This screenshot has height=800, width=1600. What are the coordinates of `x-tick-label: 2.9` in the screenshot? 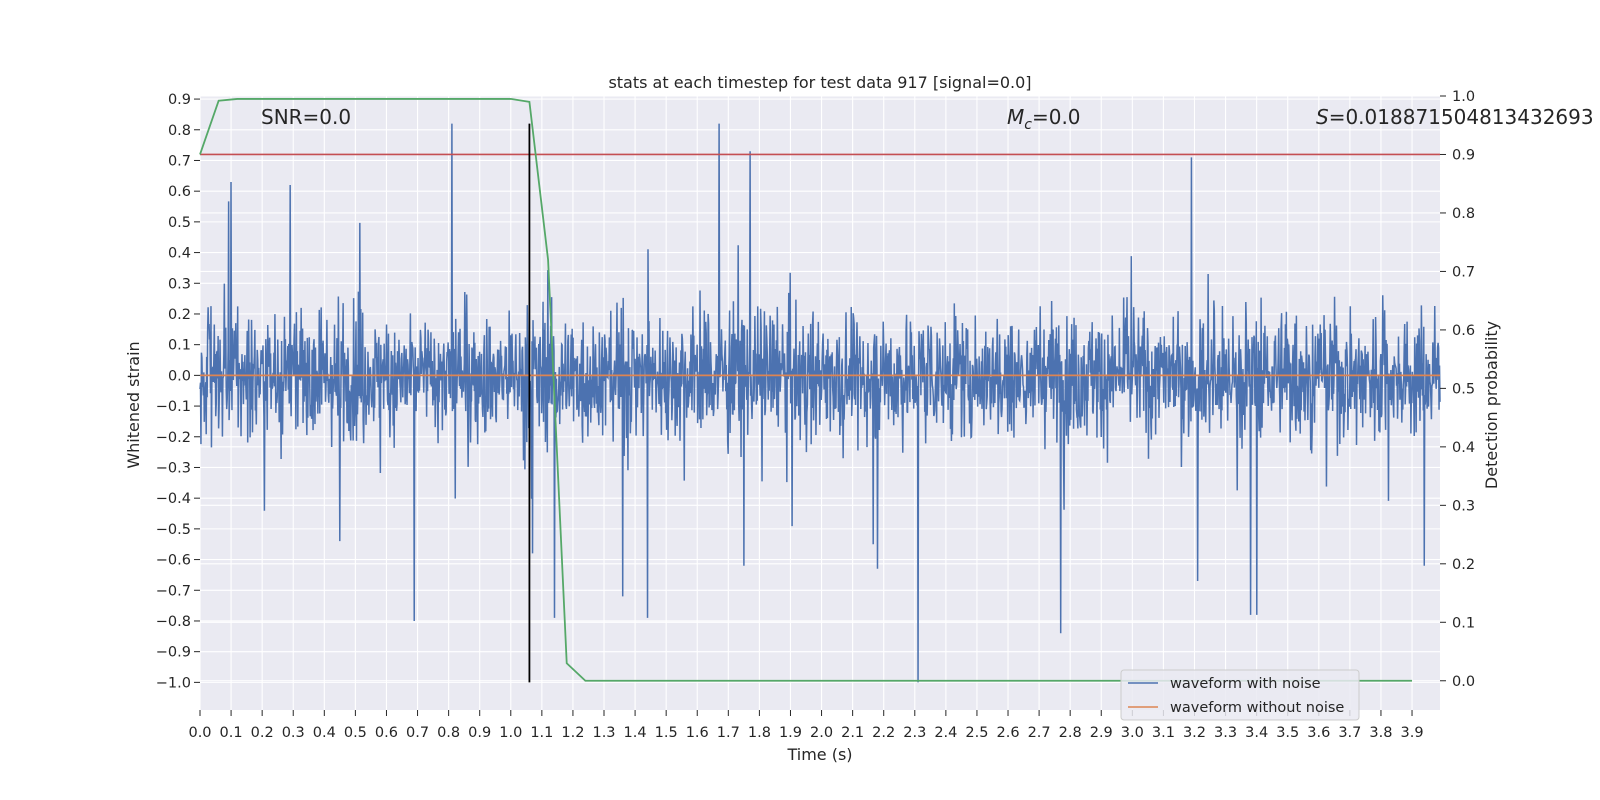 It's located at (1101, 733).